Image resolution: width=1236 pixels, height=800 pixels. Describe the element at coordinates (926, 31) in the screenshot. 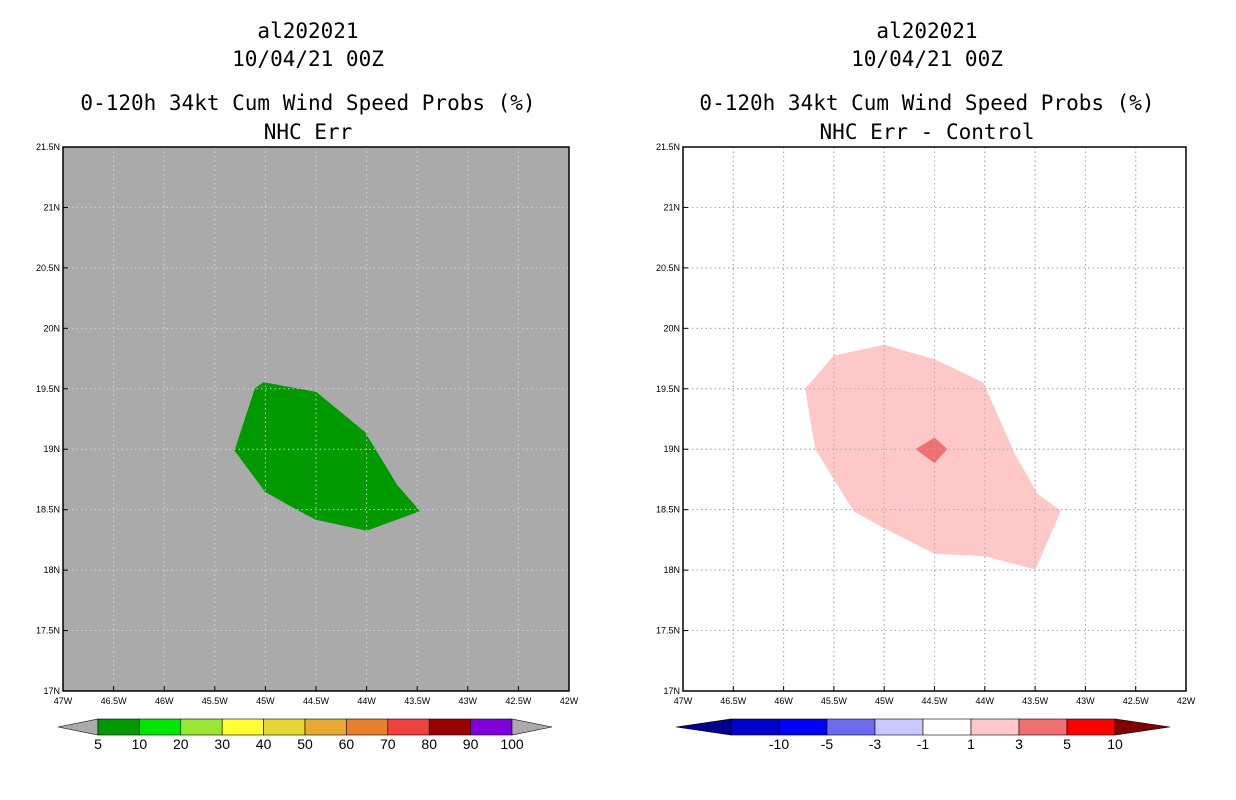

I see `panel2-storm-id: al202021` at that location.